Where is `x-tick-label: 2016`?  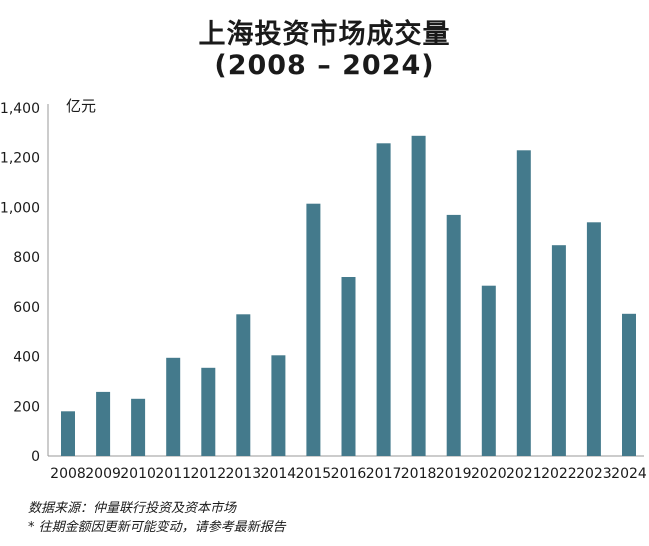
x-tick-label: 2016 is located at coordinates (349, 474).